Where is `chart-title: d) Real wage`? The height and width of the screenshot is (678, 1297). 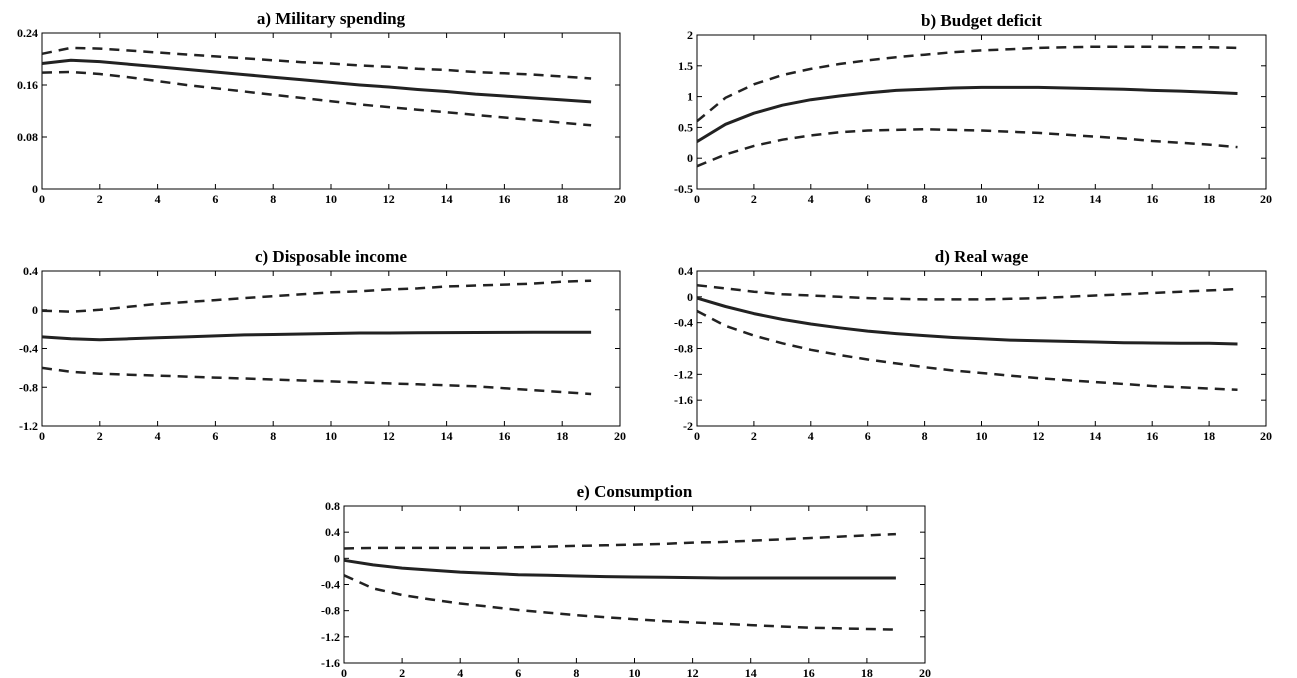 chart-title: d) Real wage is located at coordinates (982, 256).